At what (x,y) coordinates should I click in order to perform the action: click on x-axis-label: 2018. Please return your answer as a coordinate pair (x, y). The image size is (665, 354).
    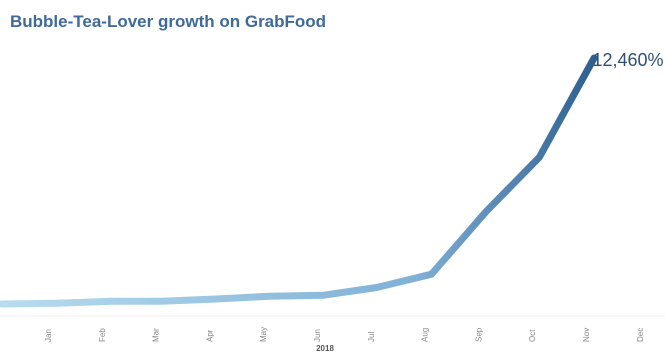
    Looking at the image, I should click on (325, 348).